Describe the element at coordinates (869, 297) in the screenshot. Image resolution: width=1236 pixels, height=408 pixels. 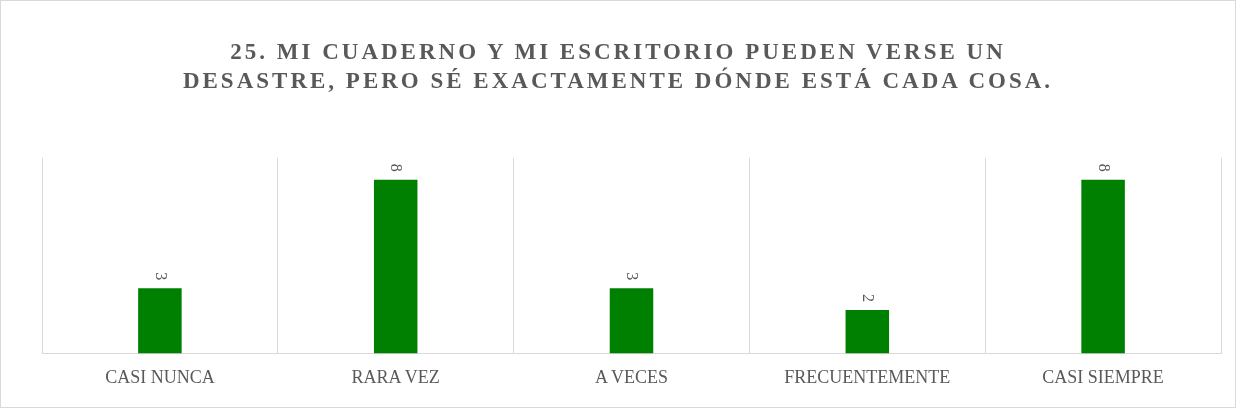
I see `data-label: 2` at that location.